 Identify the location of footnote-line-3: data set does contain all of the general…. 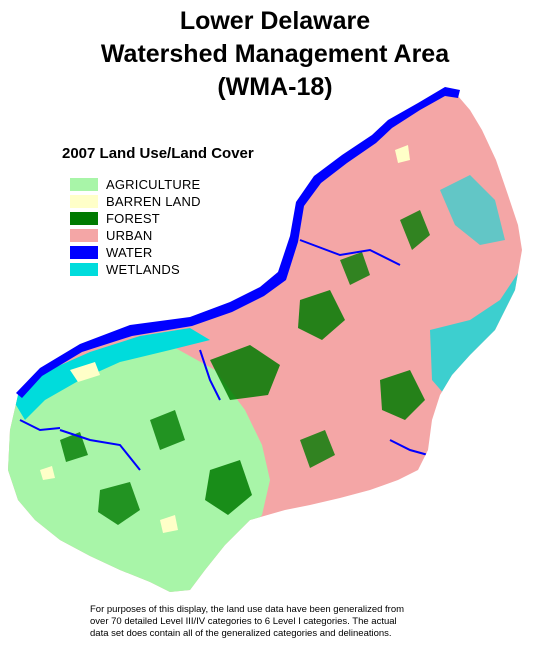
(241, 633).